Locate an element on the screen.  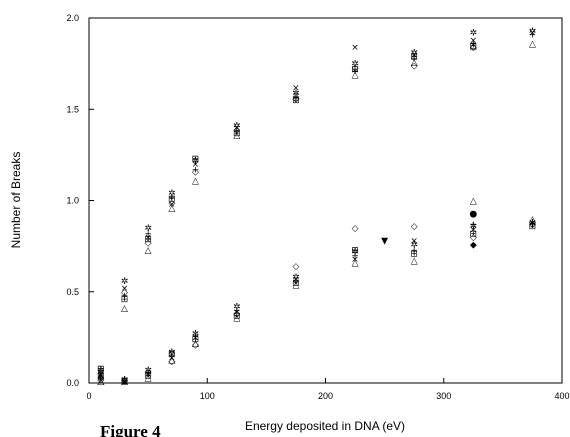
y-tick-label: 2.0 is located at coordinates (72, 18).